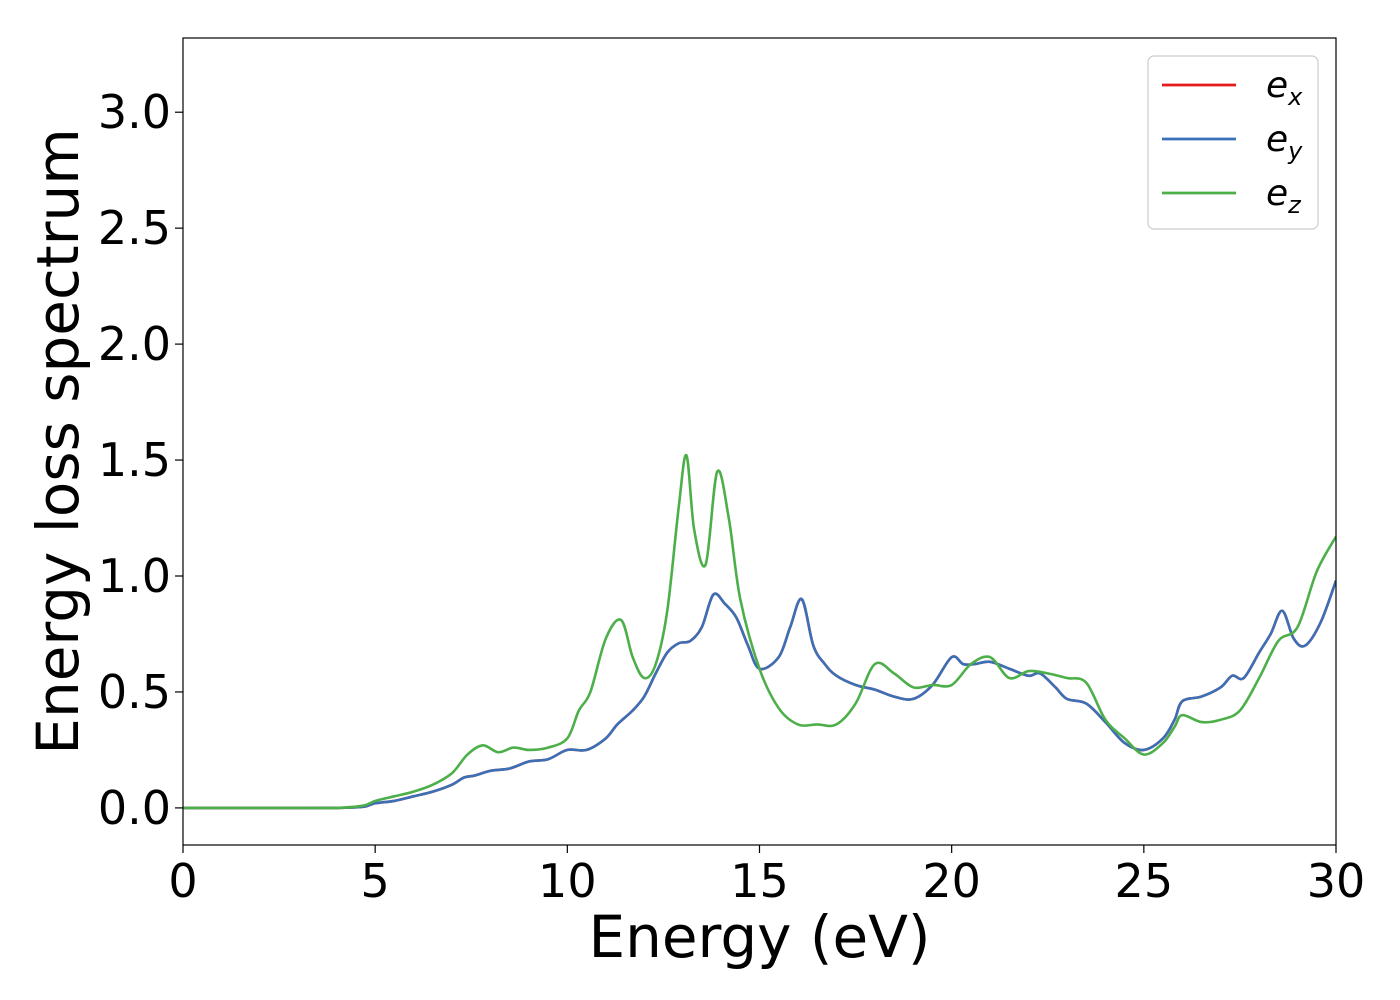 The height and width of the screenshot is (1000, 1400). I want to click on x-tick-label: 0, so click(182, 881).